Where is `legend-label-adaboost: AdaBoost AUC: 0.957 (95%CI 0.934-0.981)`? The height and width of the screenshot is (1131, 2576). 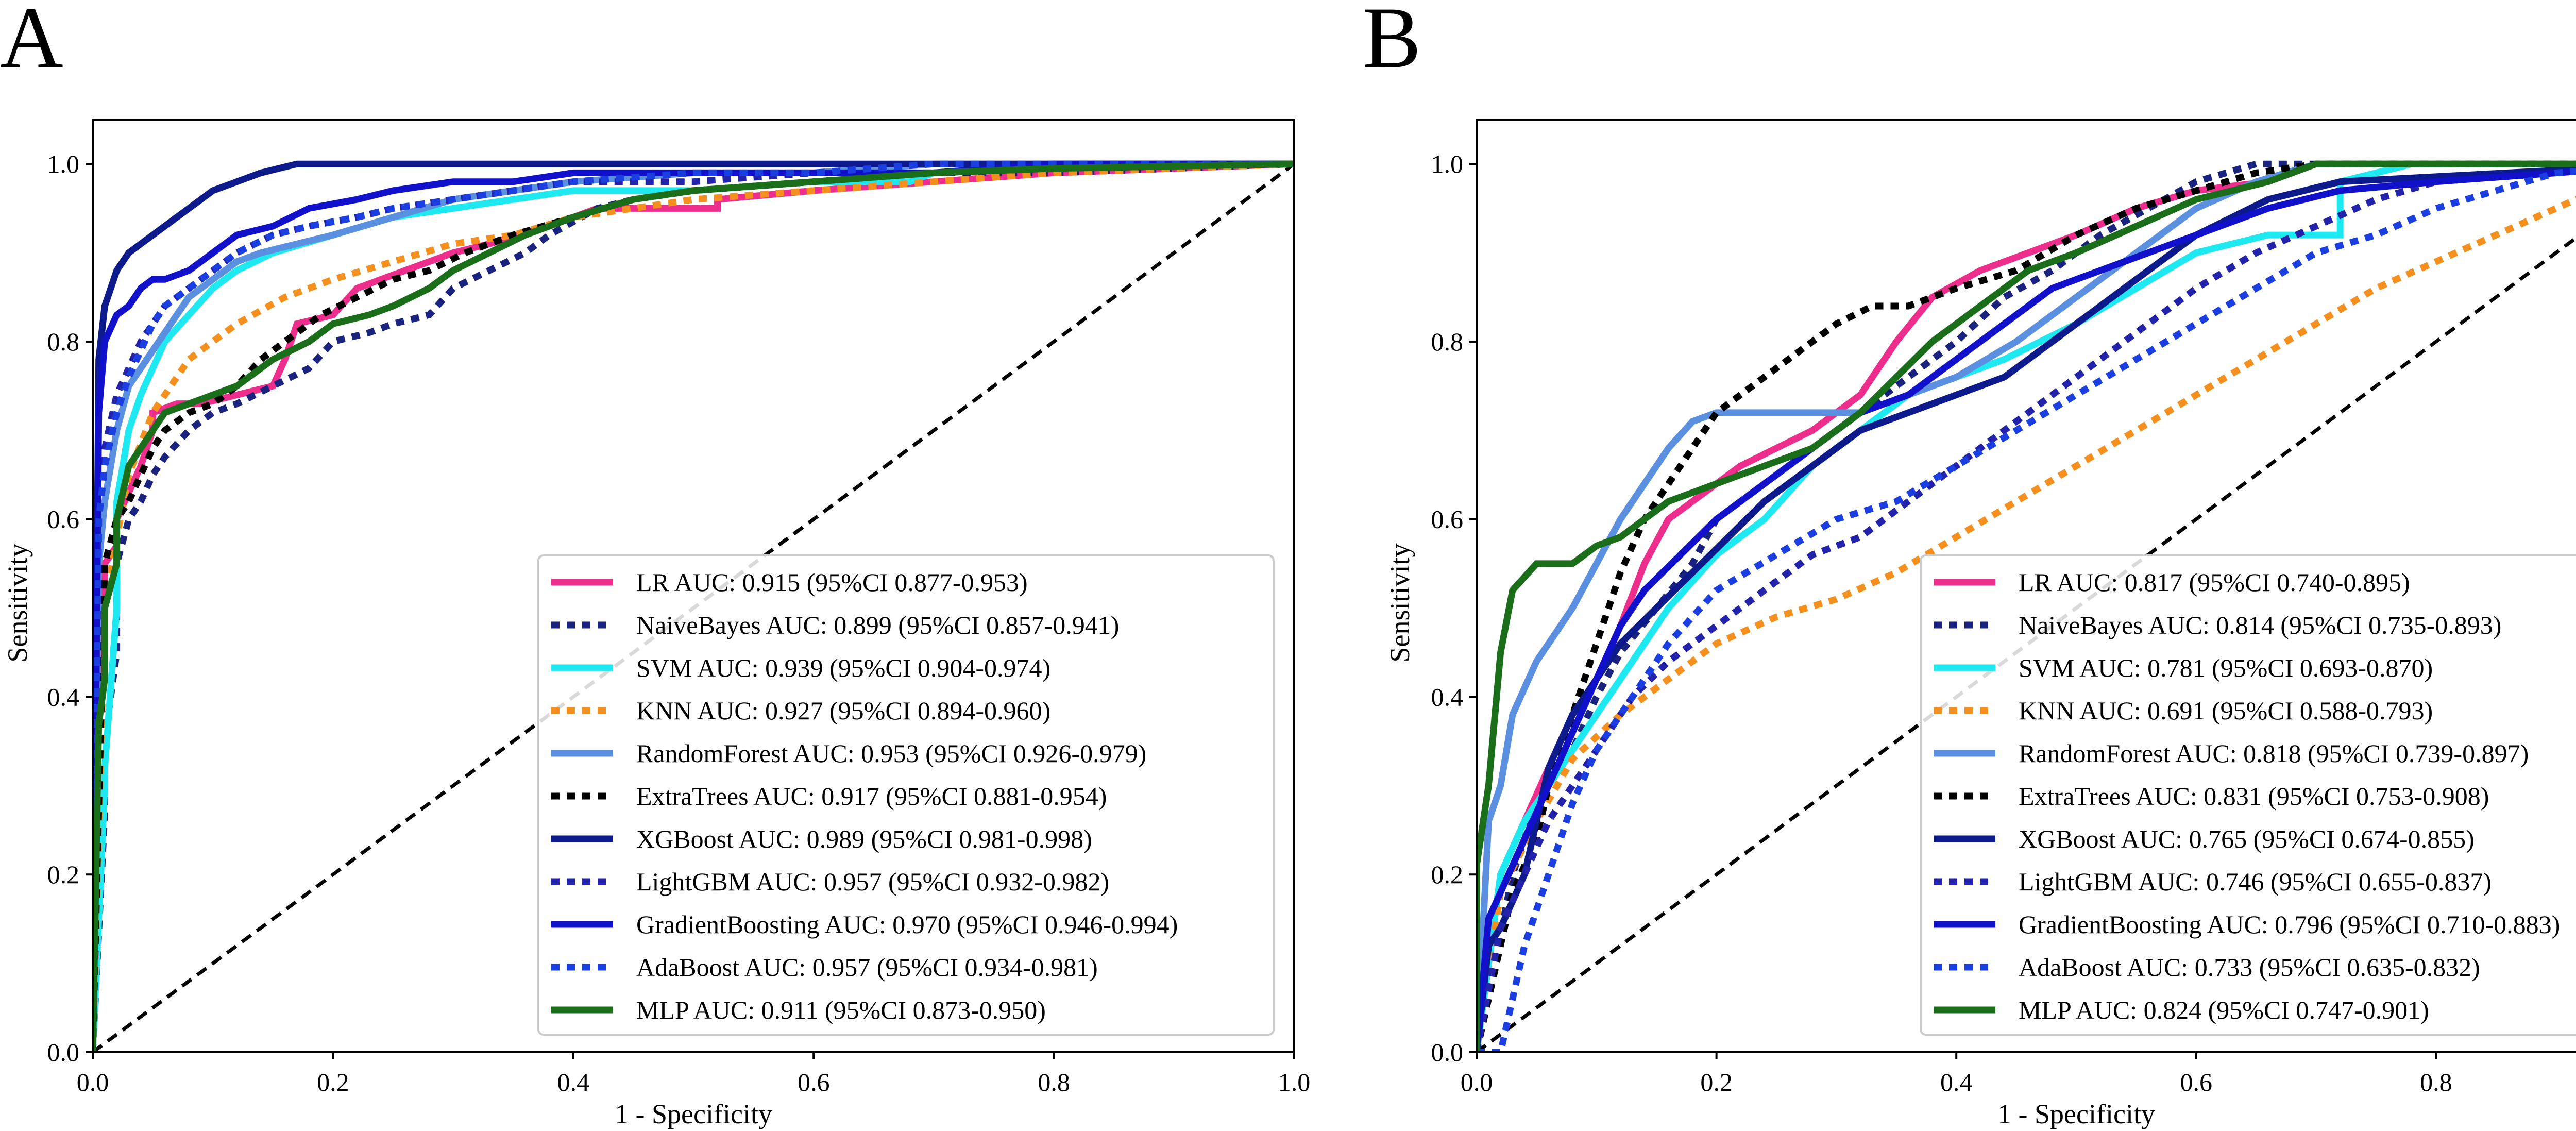
legend-label-adaboost: AdaBoost AUC: 0.957 (95%CI 0.934-0.981) is located at coordinates (867, 967).